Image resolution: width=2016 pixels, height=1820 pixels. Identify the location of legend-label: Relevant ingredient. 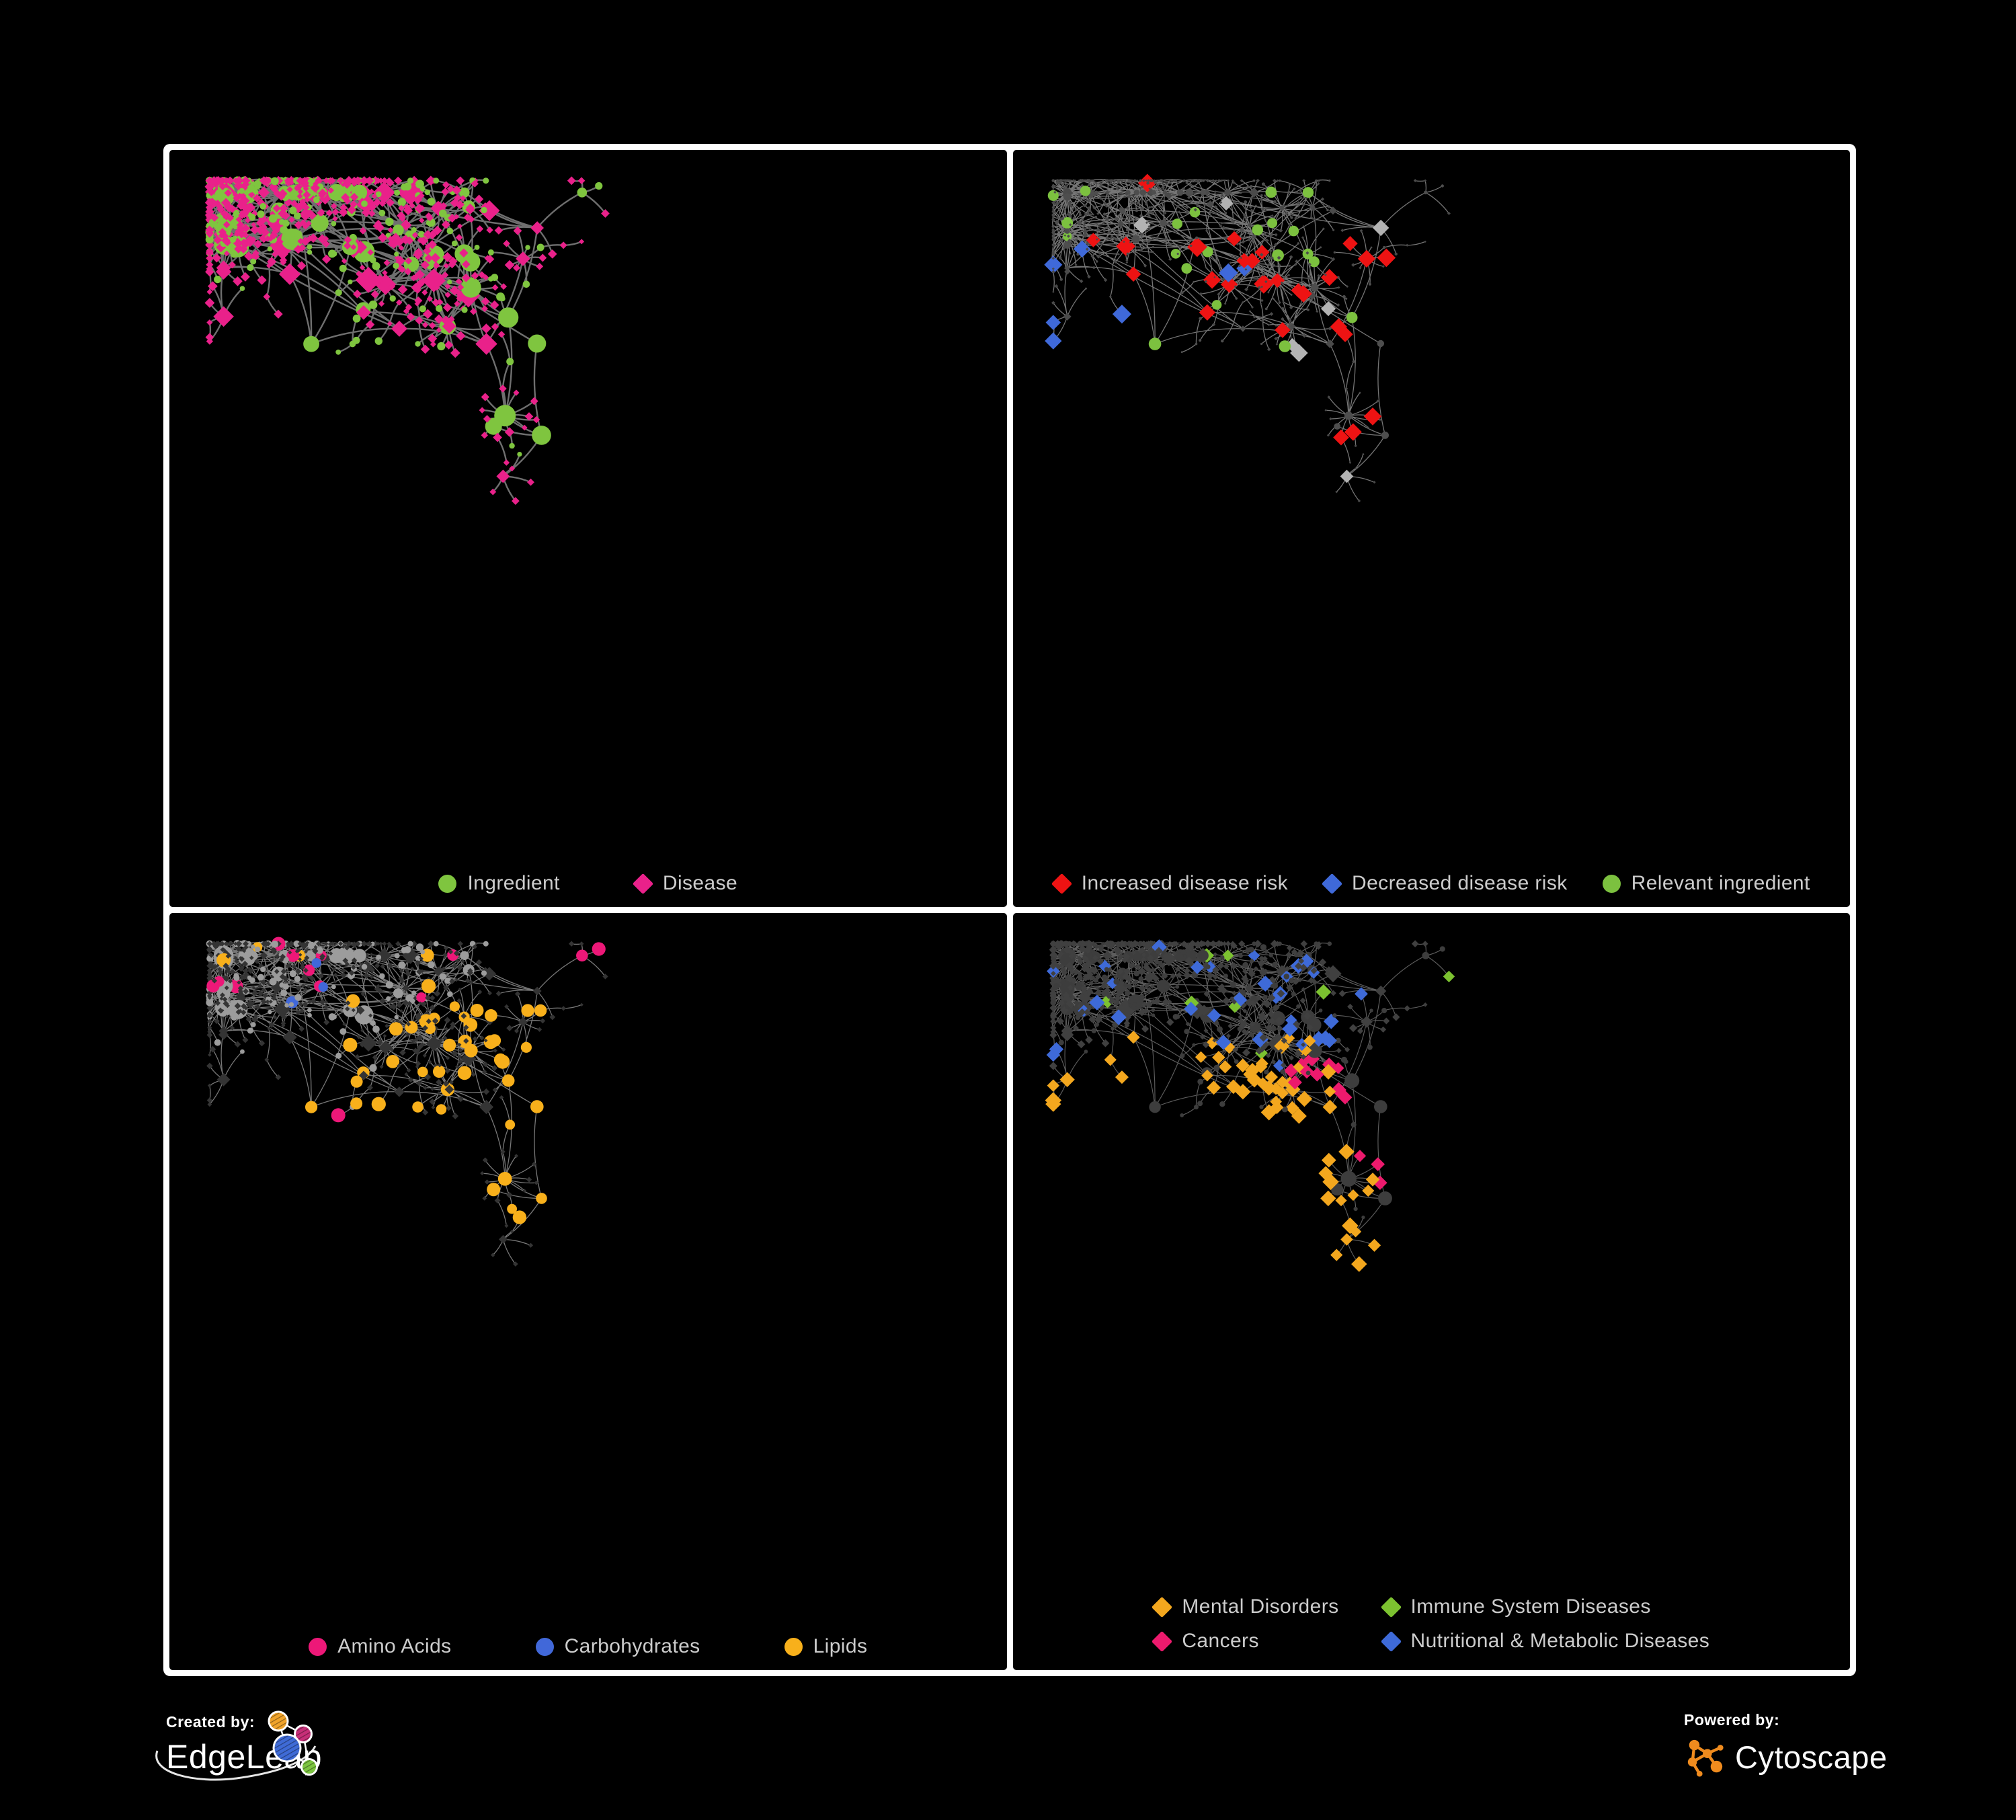
(1720, 883).